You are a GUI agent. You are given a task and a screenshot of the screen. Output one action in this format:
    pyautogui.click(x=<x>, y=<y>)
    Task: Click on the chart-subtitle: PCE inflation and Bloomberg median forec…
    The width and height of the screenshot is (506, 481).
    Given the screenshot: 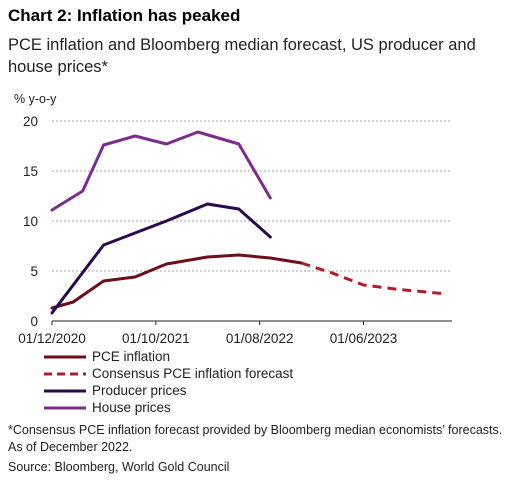 What is the action you would take?
    pyautogui.click(x=242, y=56)
    